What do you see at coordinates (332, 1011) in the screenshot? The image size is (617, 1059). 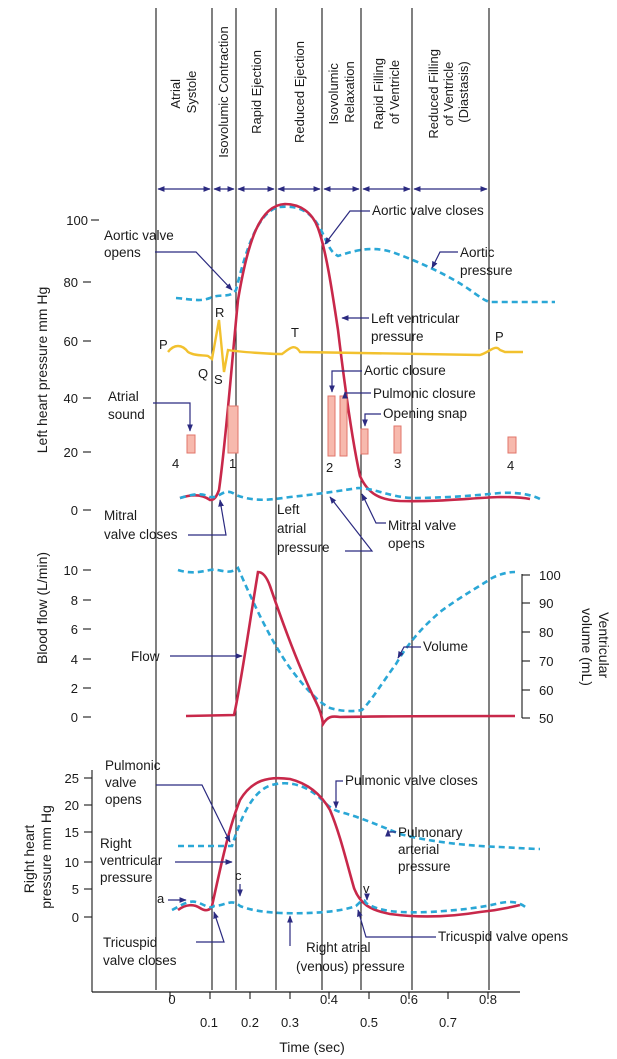 I see `time-tick-labels: 0 0.1 0.2 0.3 0.4 0.5 0.6 0.7 0.8` at bounding box center [332, 1011].